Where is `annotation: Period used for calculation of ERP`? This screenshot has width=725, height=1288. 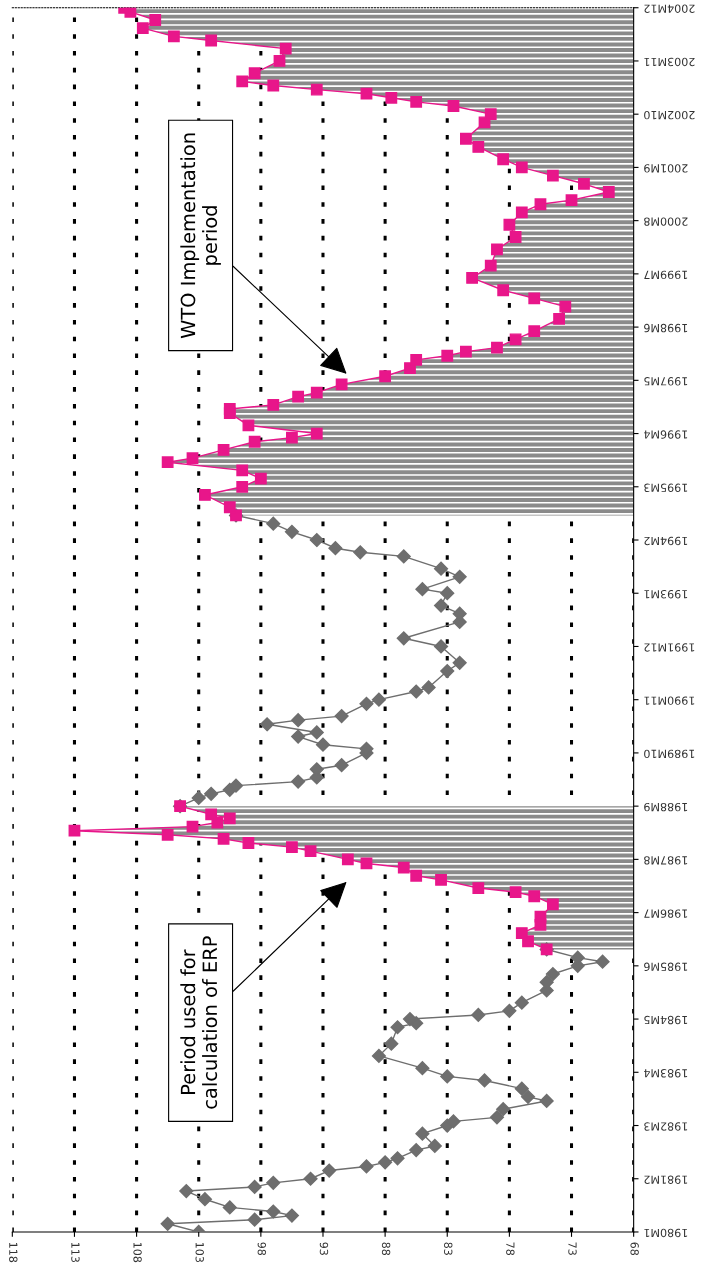
annotation: Period used for calculation of ERP is located at coordinates (199, 1022).